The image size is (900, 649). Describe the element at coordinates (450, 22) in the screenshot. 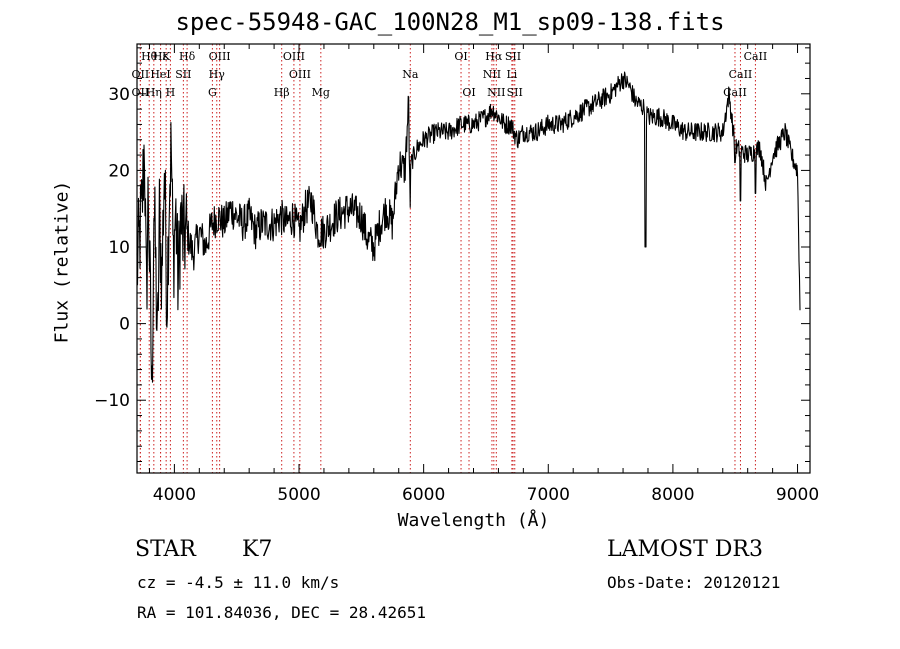

I see `chart-title: spec-55948-GAC_100N28_M1_sp09-138.fits` at that location.